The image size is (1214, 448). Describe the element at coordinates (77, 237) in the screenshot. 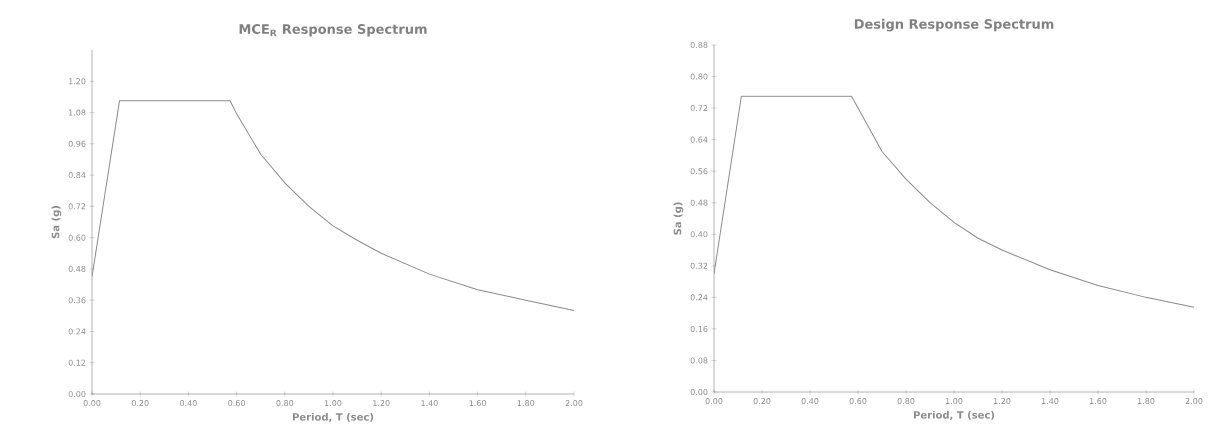

I see `y-tick-label: 0.60` at that location.